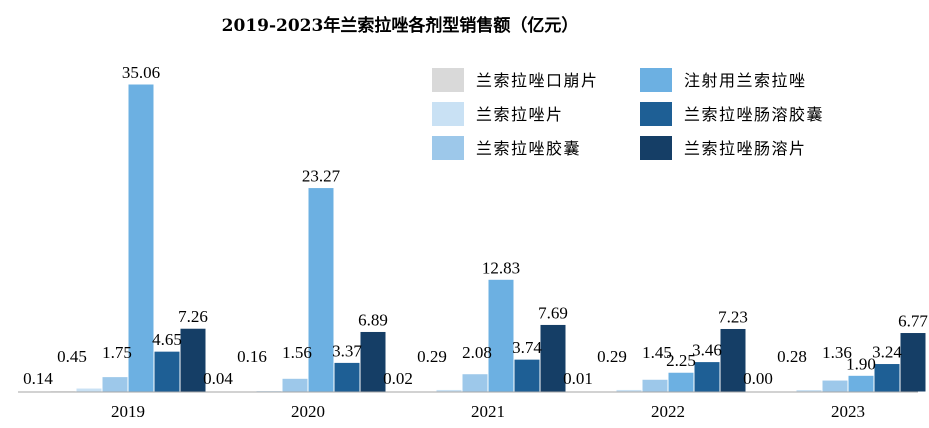 The height and width of the screenshot is (428, 929). Describe the element at coordinates (252, 356) in the screenshot. I see `data-label-2020-s1: 0.16` at that location.